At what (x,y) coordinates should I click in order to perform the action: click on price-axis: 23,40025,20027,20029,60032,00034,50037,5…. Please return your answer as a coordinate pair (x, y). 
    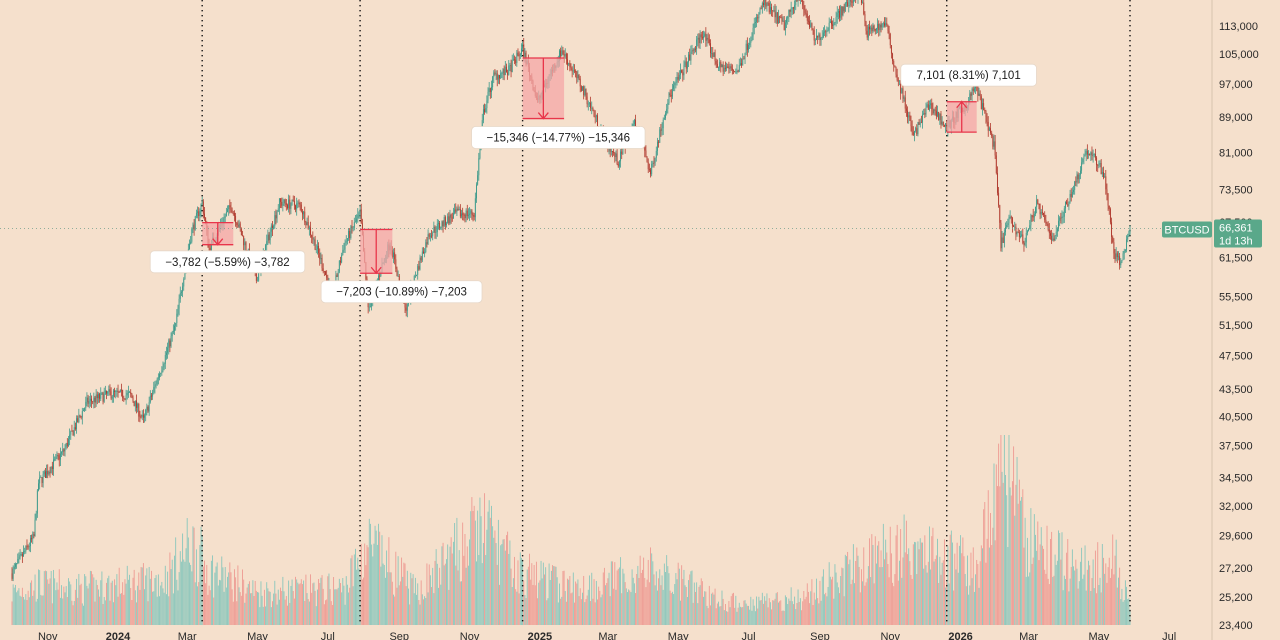
    Looking at the image, I should click on (1239, 326).